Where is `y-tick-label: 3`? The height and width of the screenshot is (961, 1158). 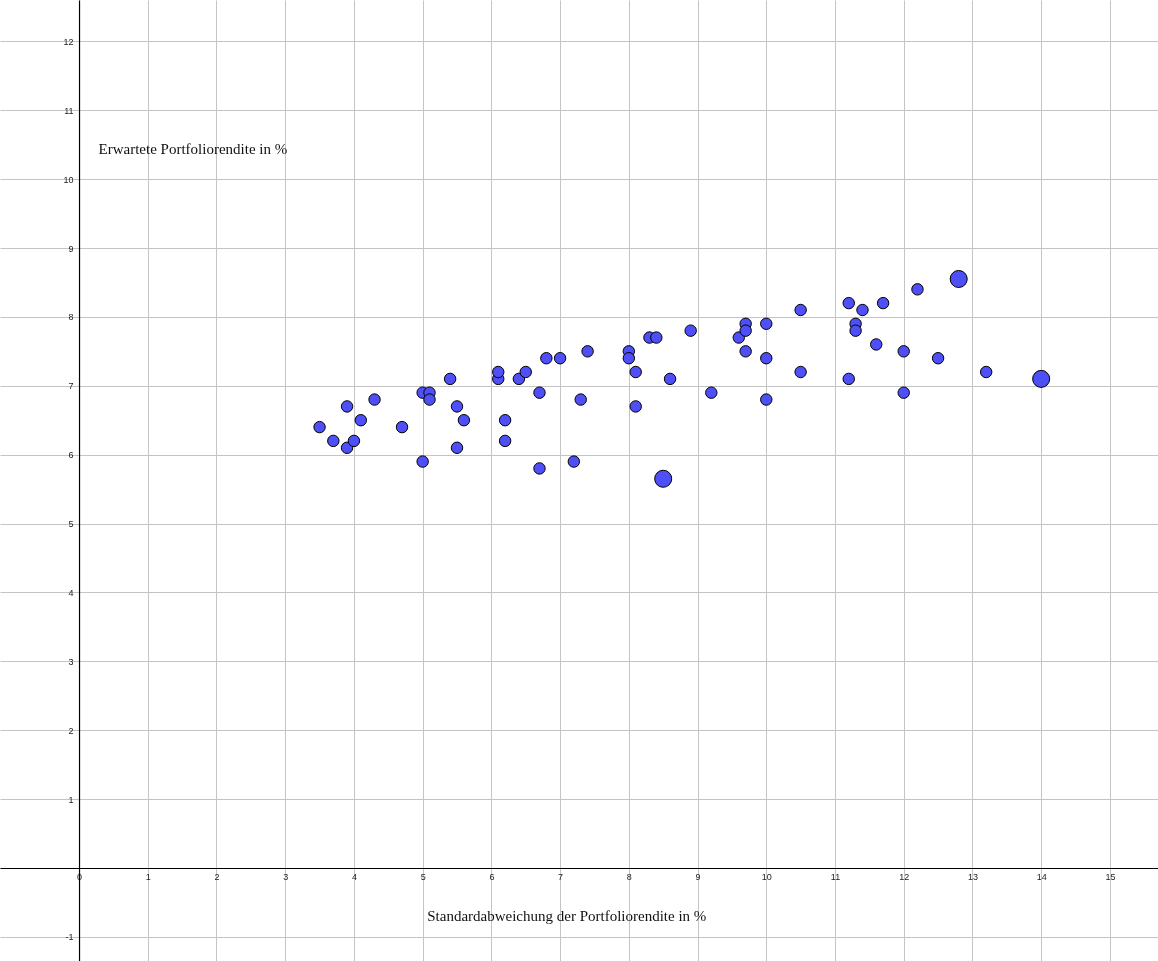 y-tick-label: 3 is located at coordinates (71, 661).